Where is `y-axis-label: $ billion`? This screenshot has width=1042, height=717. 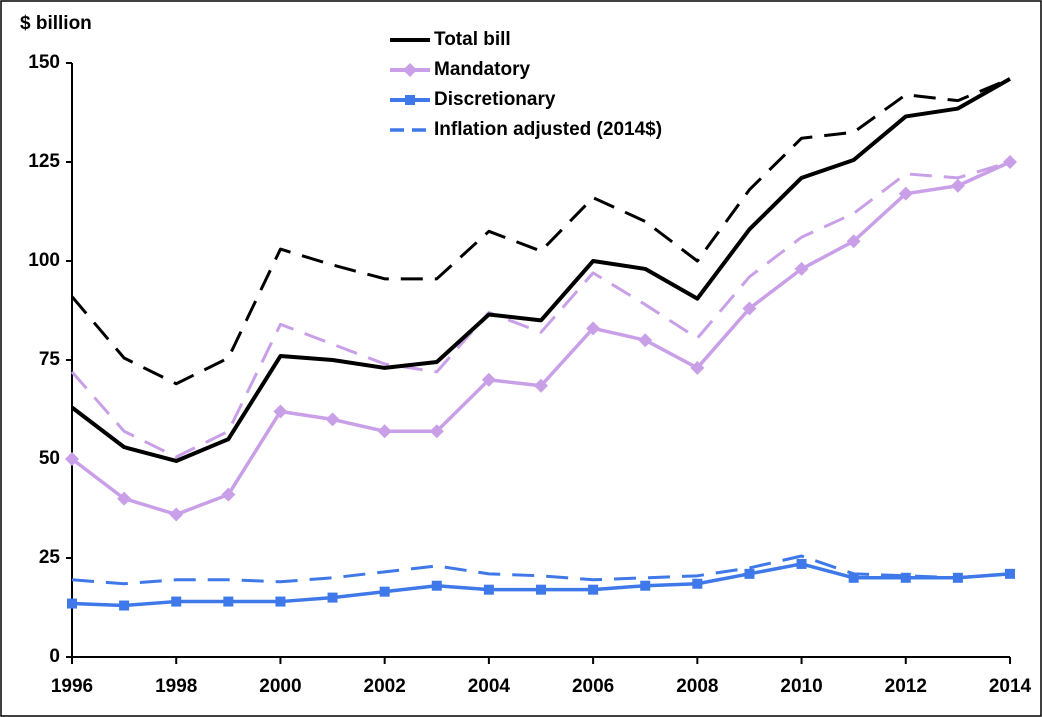 y-axis-label: $ billion is located at coordinates (56, 23).